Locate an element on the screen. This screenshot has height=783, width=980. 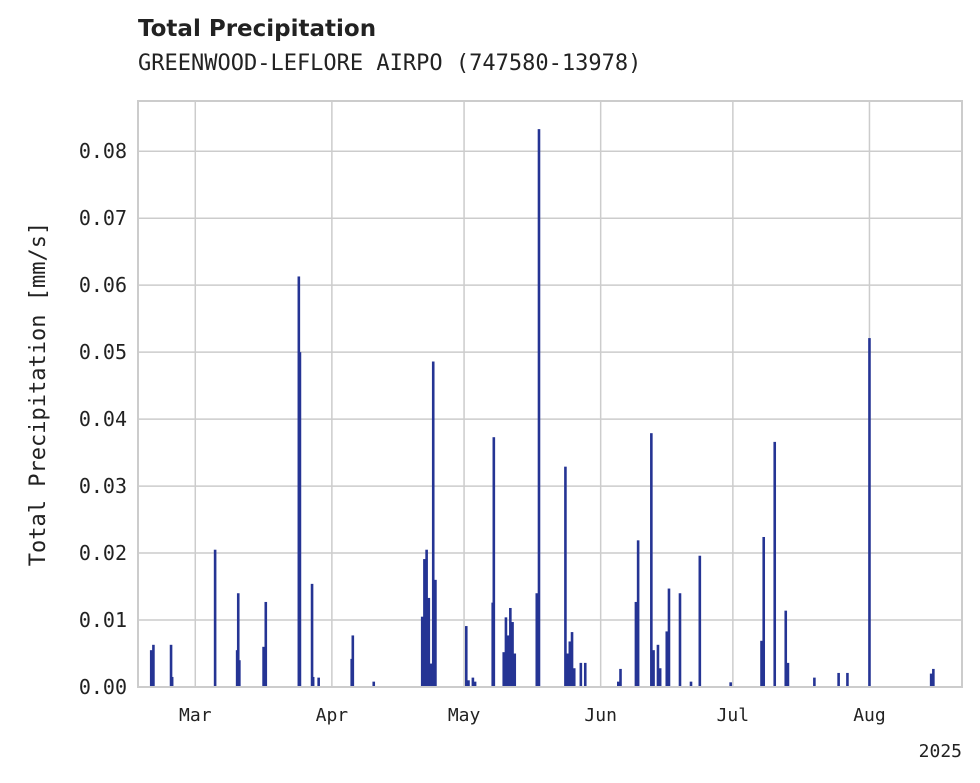
y-tick-label: 0.04 is located at coordinates (103, 419).